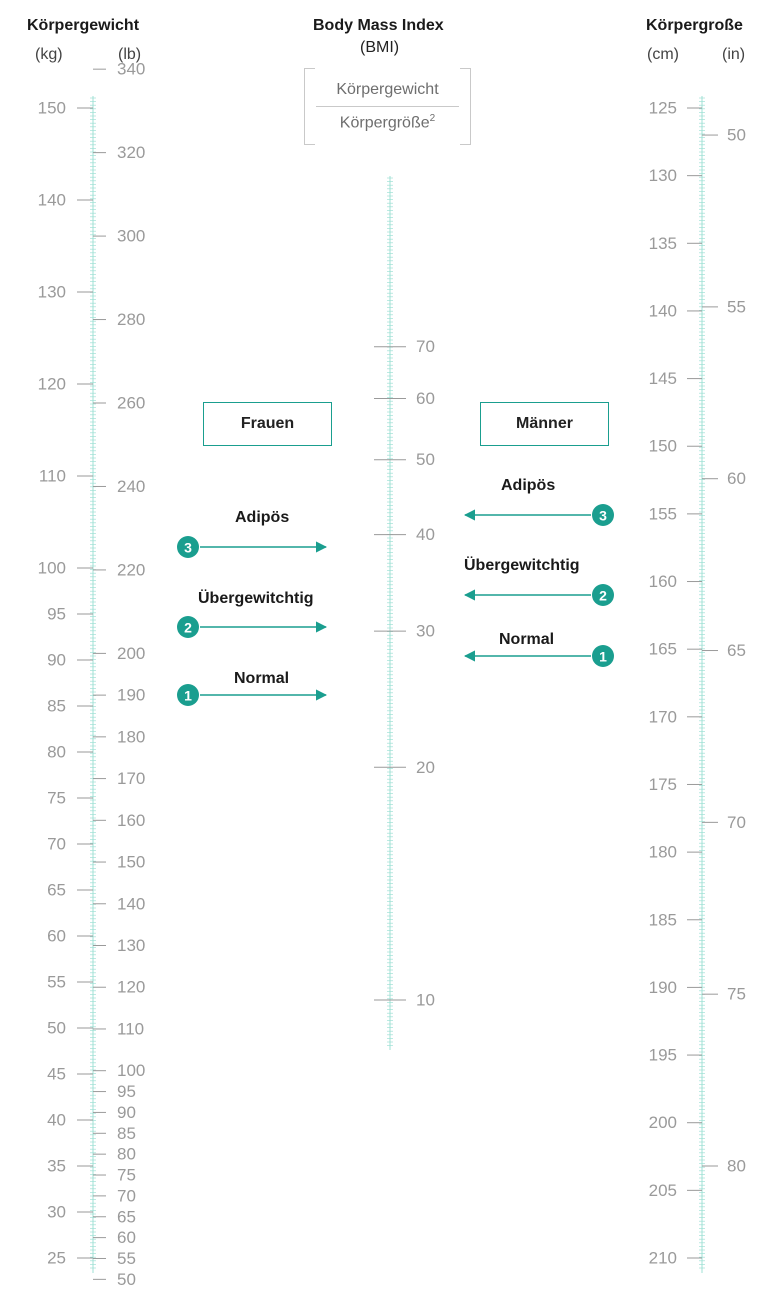  I want to click on kg-tick-label: 120, so click(52, 384).